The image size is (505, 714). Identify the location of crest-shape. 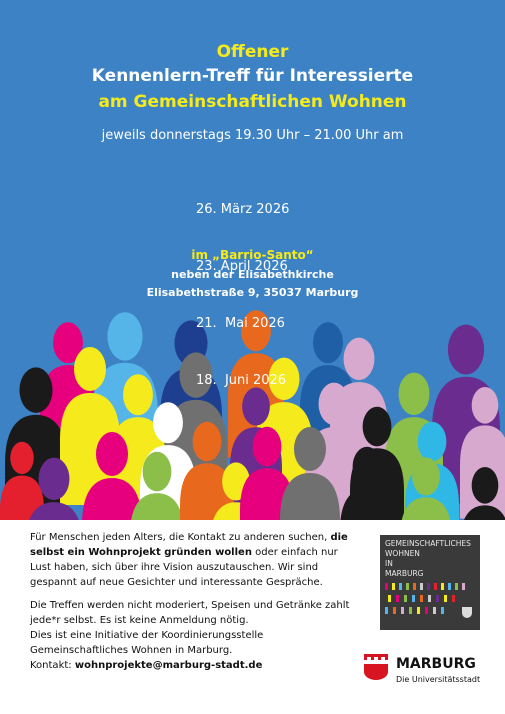
(376, 667).